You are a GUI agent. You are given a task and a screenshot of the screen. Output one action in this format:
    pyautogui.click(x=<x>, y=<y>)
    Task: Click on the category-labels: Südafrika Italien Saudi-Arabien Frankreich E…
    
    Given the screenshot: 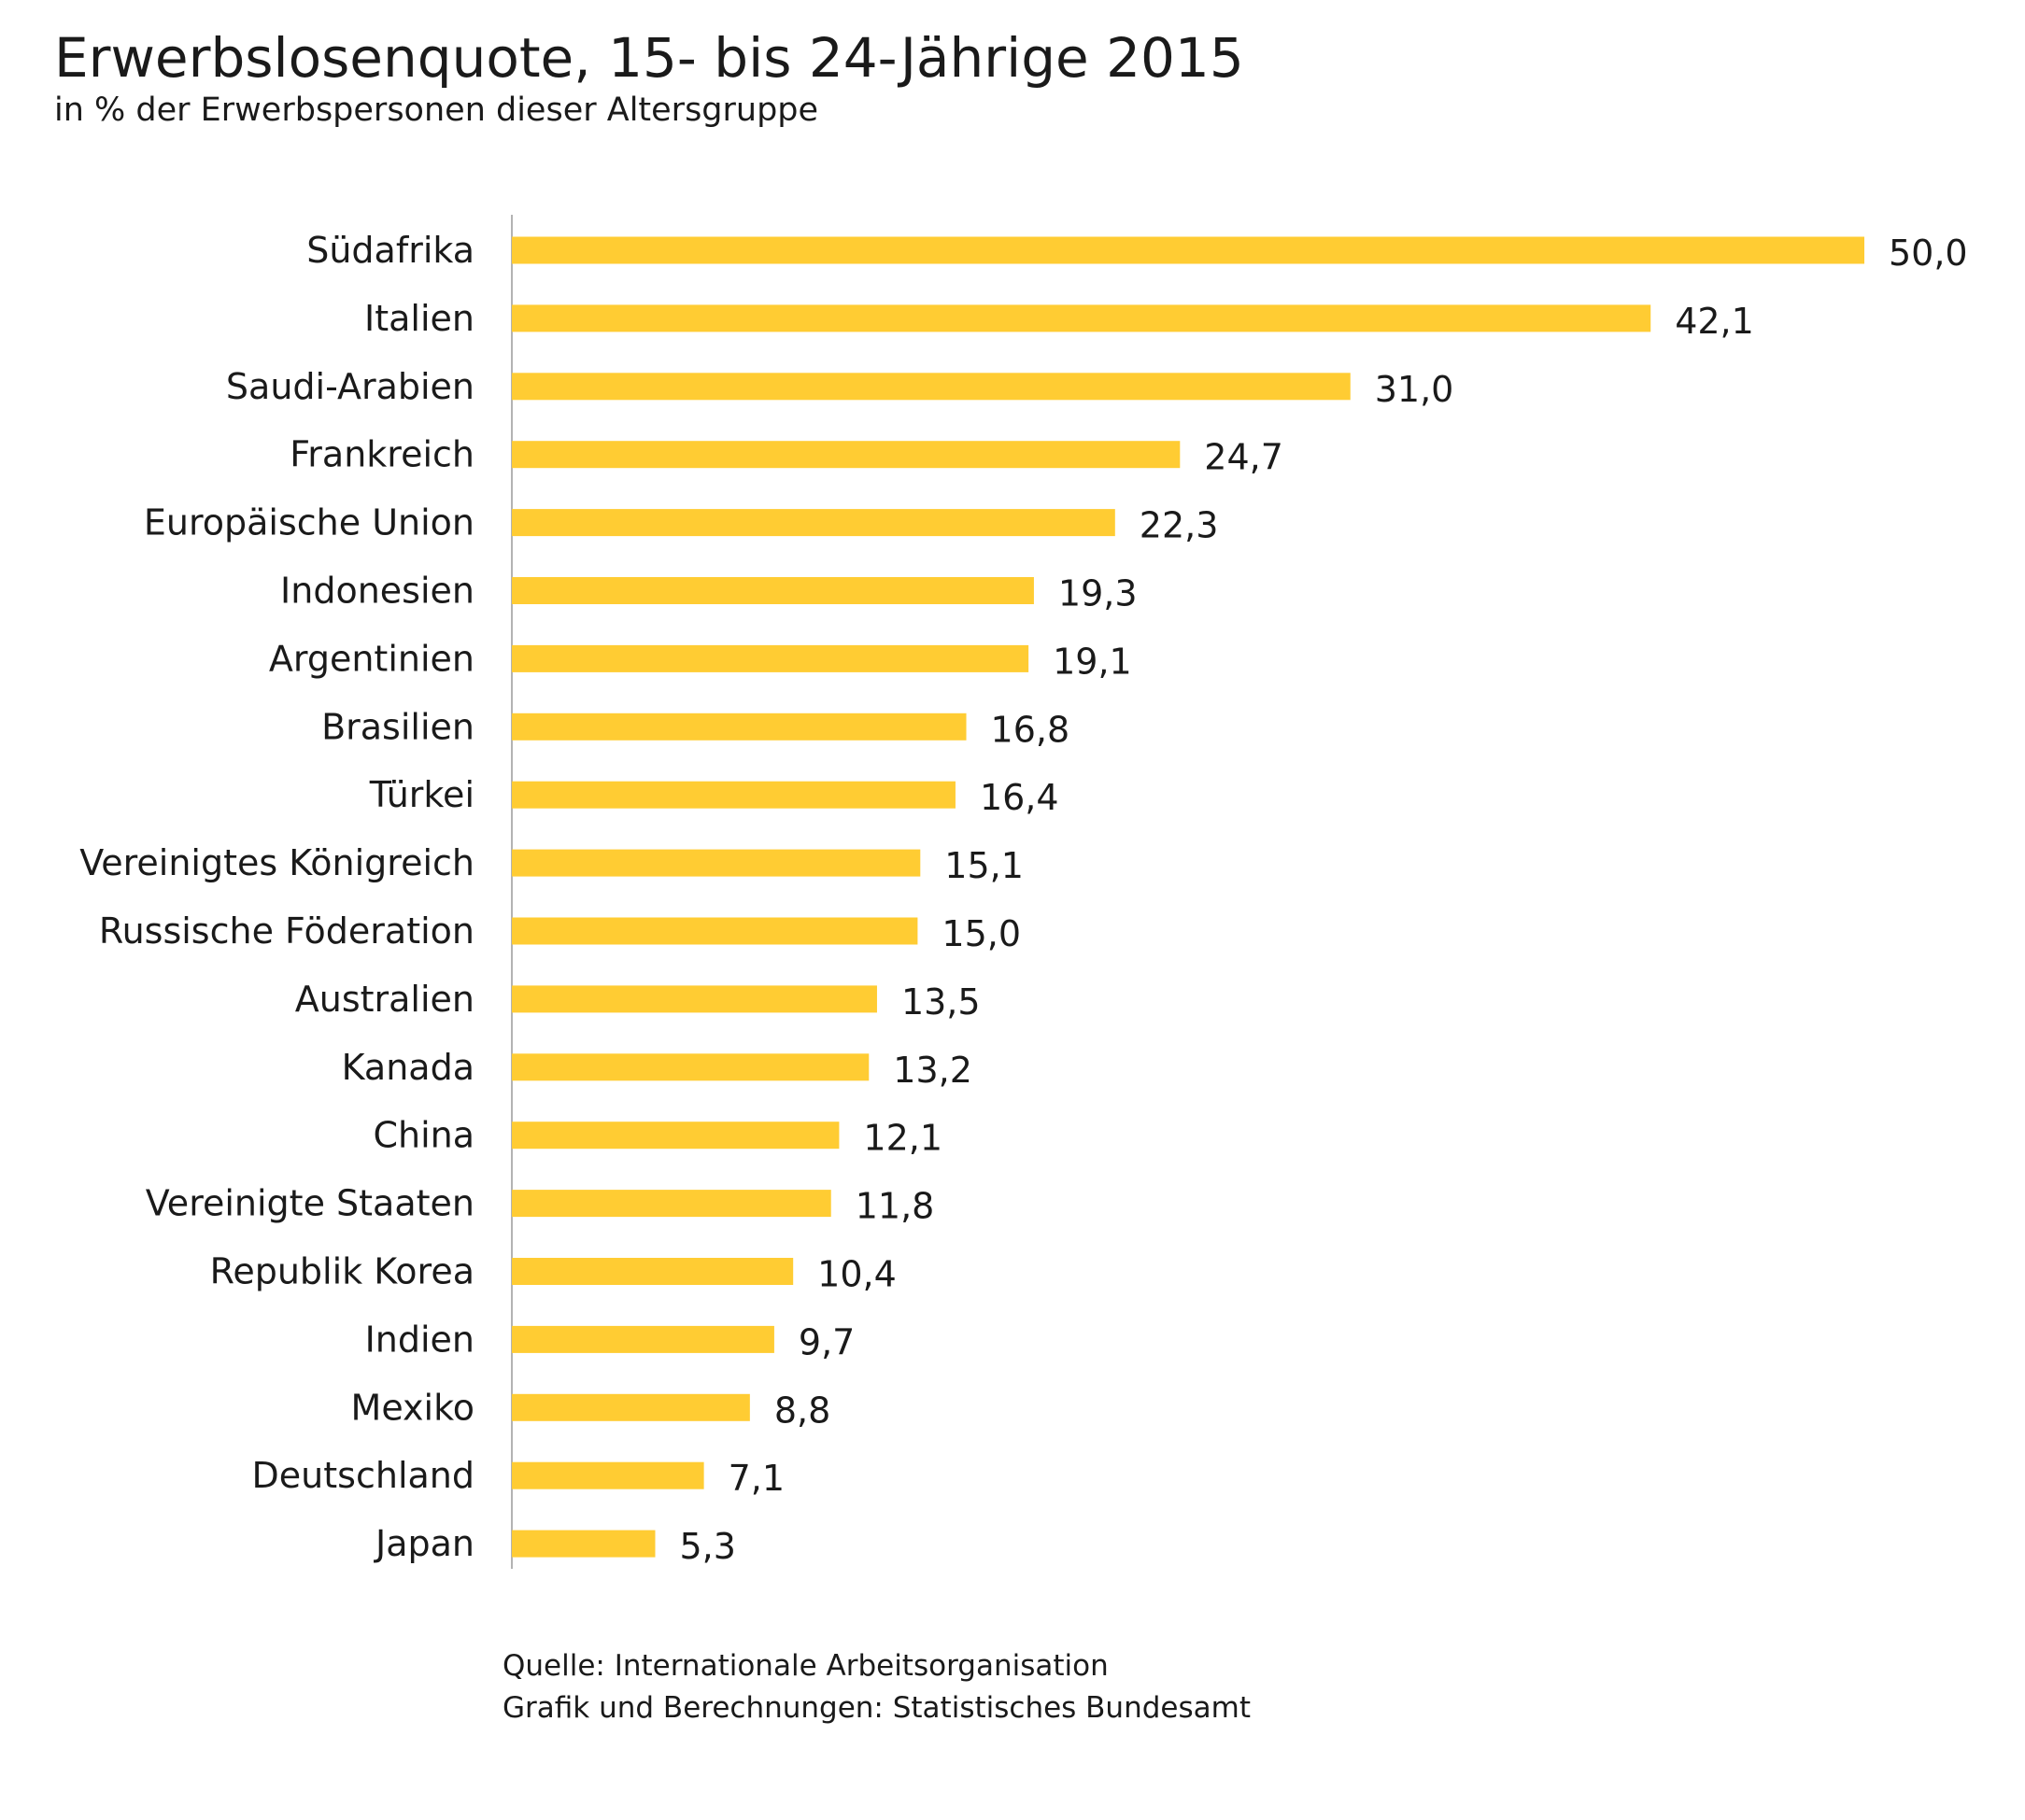 What is the action you would take?
    pyautogui.click(x=277, y=897)
    